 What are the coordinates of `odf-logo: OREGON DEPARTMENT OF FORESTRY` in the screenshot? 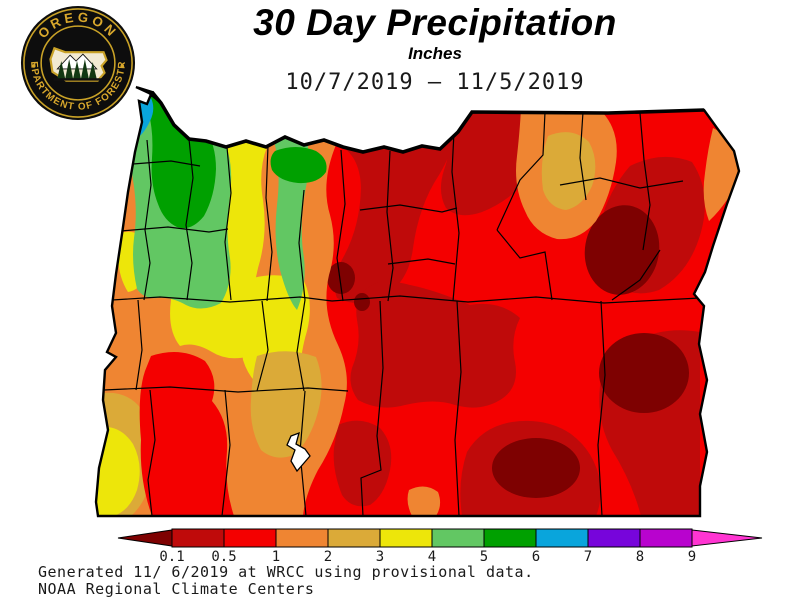 It's located at (78, 63).